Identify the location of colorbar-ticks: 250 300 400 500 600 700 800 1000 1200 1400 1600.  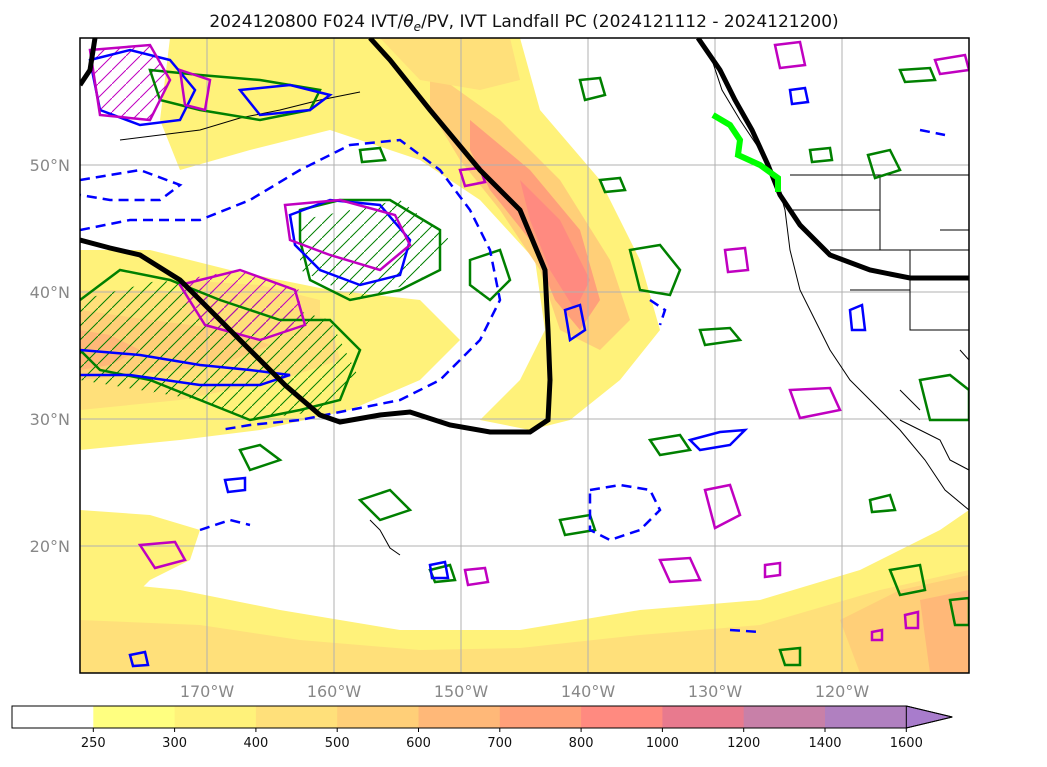
(502, 739).